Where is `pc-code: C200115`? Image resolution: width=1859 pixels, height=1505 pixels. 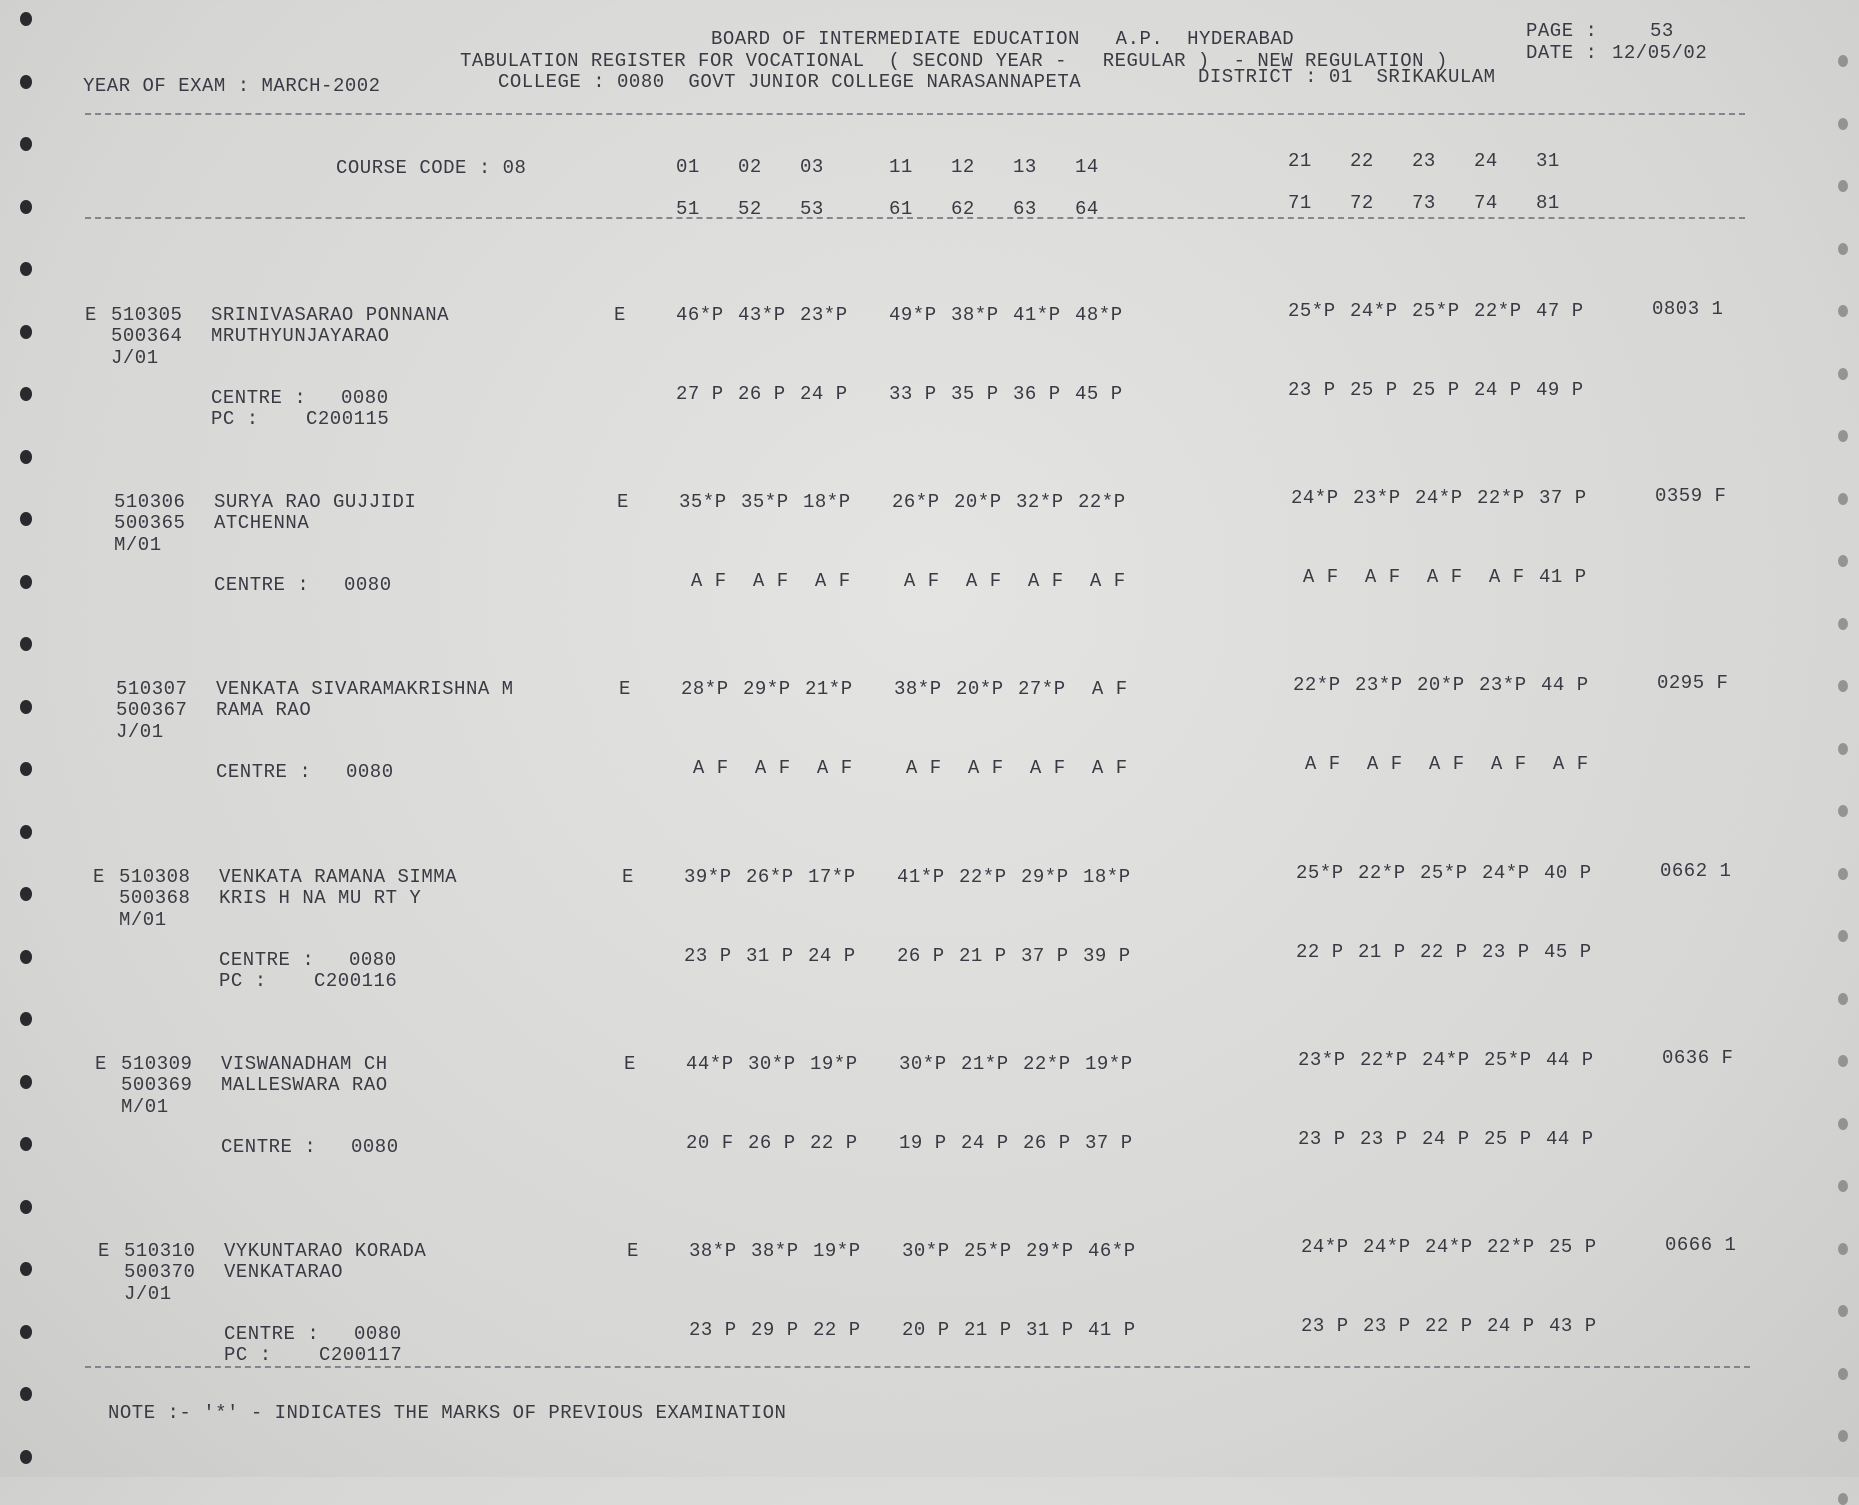
pc-code: C200115 is located at coordinates (348, 419).